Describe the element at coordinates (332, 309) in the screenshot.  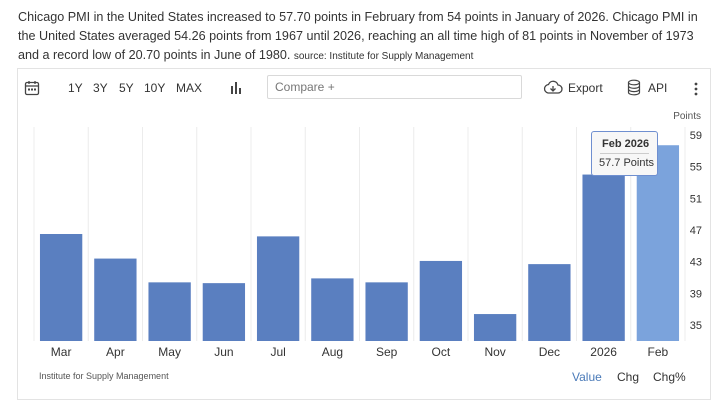
I see `bar-aug` at that location.